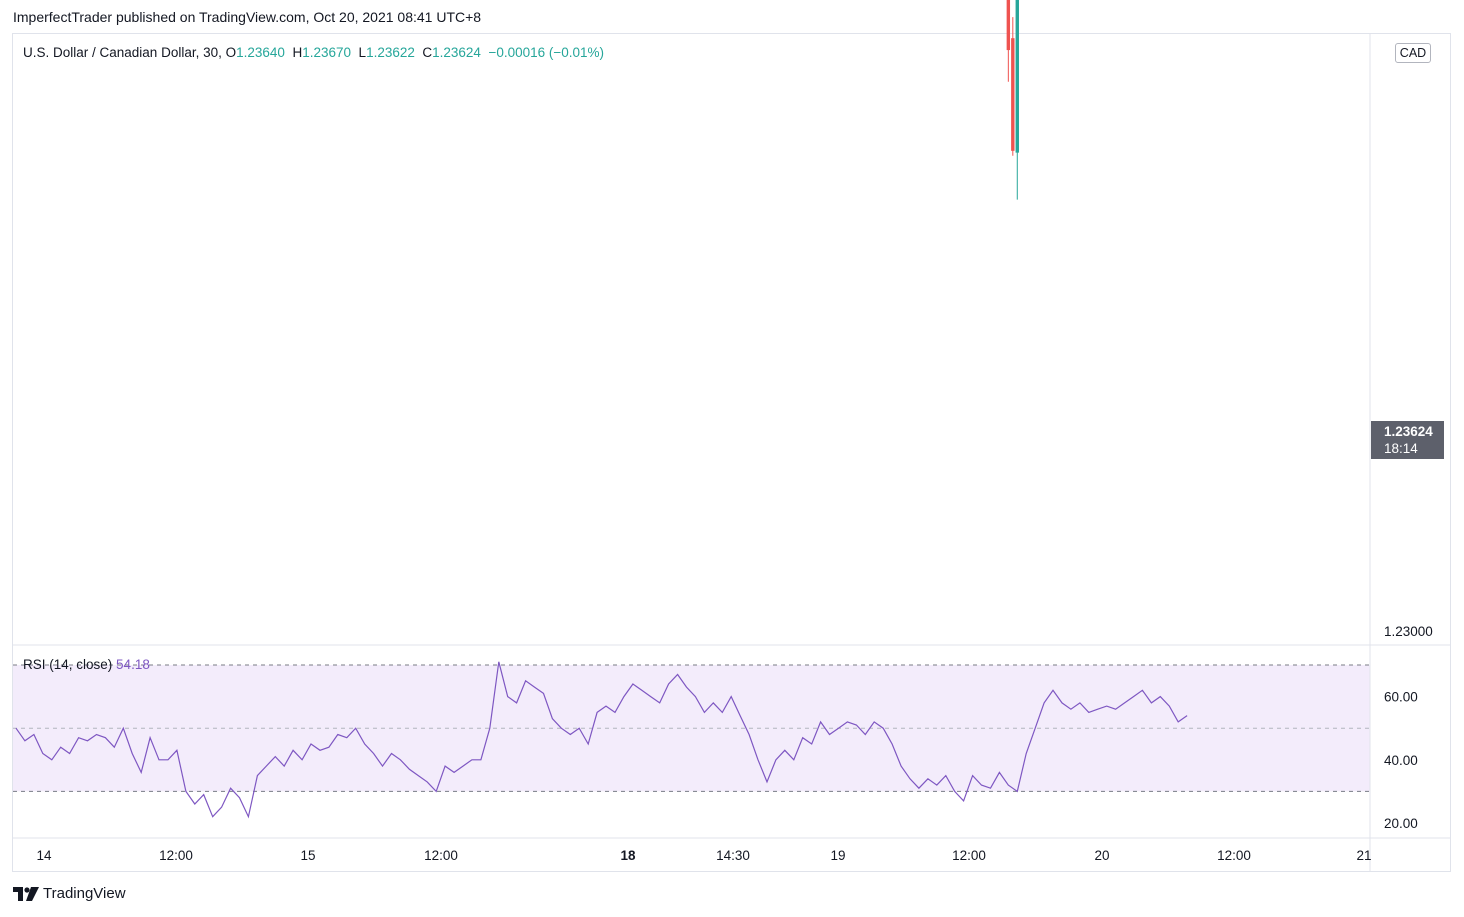 The width and height of the screenshot is (1464, 917). I want to click on rsi-tick-label: 40.00, so click(1401, 760).